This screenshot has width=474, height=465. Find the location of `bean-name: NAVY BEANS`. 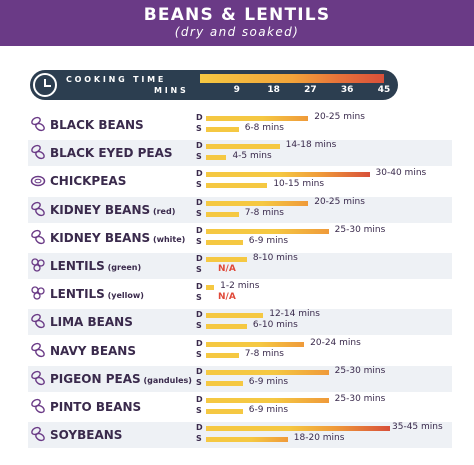

bean-name: NAVY BEANS is located at coordinates (93, 351).